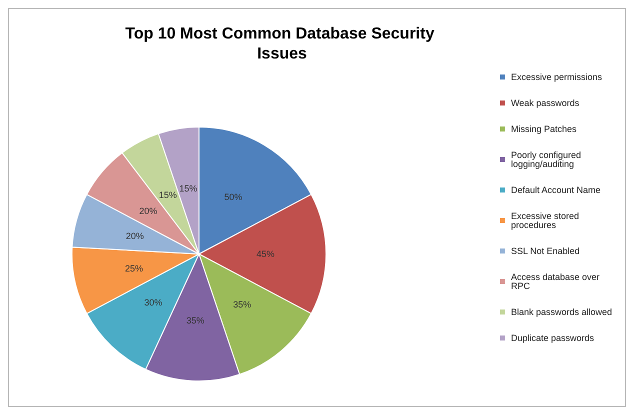 This screenshot has height=417, width=636. Describe the element at coordinates (552, 338) in the screenshot. I see `legend-label: Duplicate passwords` at that location.